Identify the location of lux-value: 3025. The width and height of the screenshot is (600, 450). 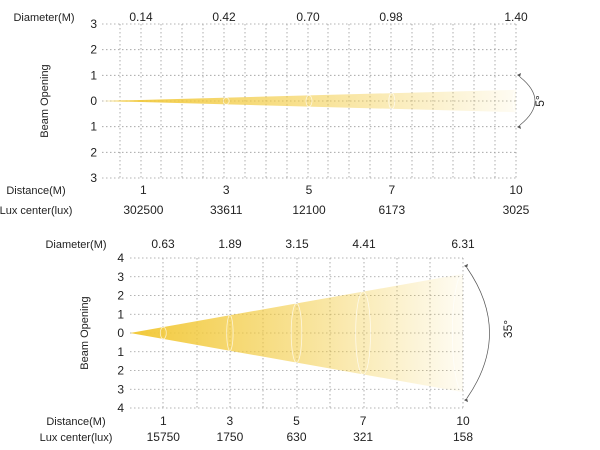
(516, 210).